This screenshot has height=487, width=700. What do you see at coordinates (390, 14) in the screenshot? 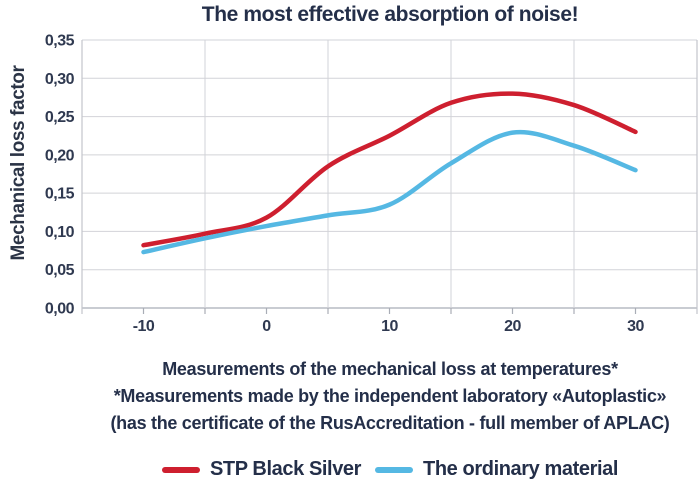
I see `chart-title: The most effective absorption of noise!` at bounding box center [390, 14].